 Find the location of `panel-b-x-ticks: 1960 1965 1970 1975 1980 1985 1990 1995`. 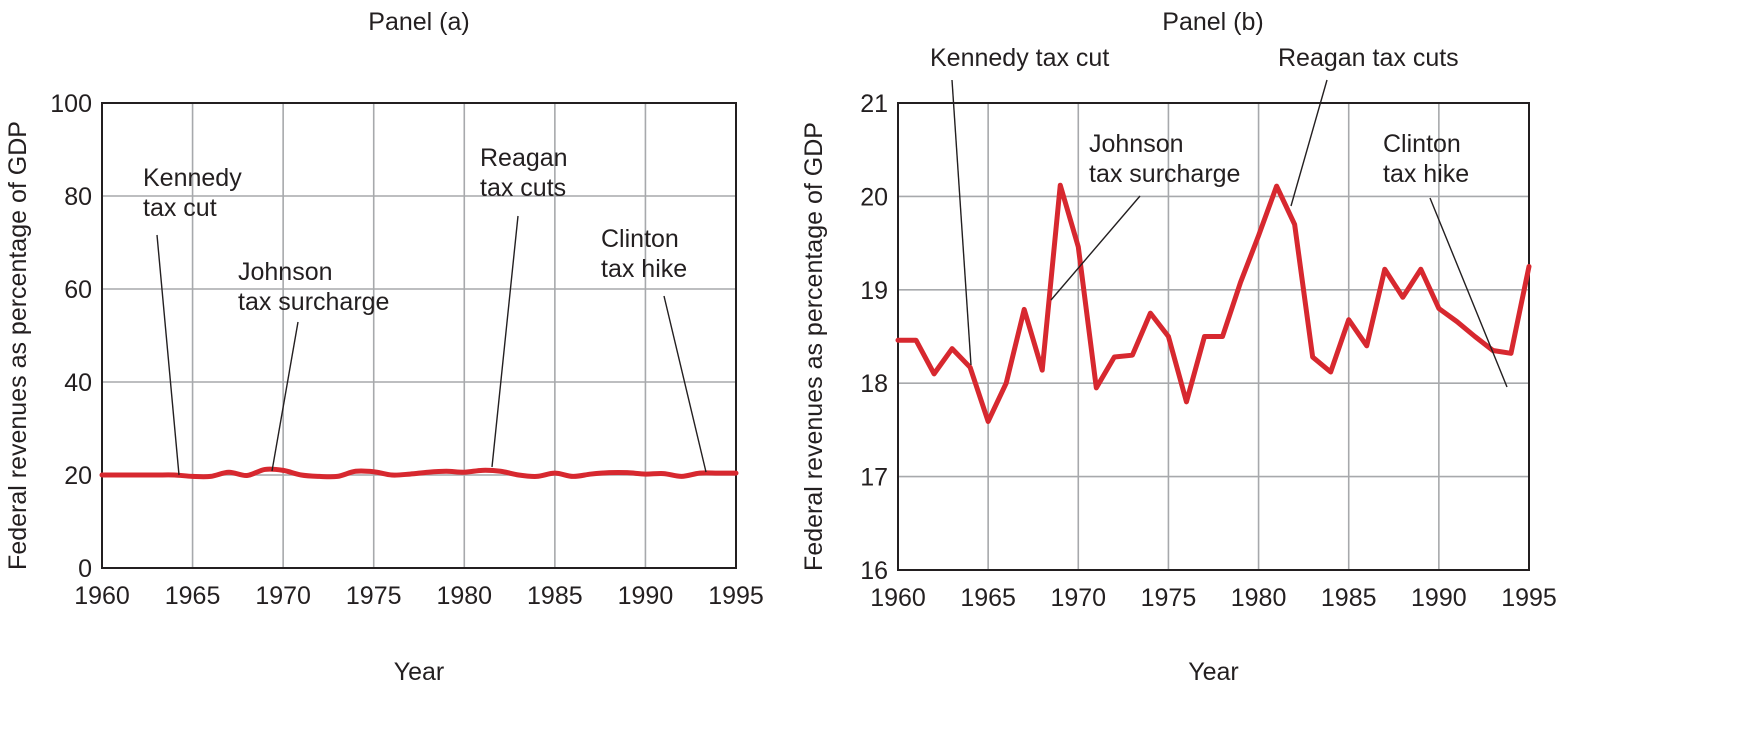

panel-b-x-ticks: 1960 1965 1970 1975 1980 1985 1990 1995 is located at coordinates (1213, 598).